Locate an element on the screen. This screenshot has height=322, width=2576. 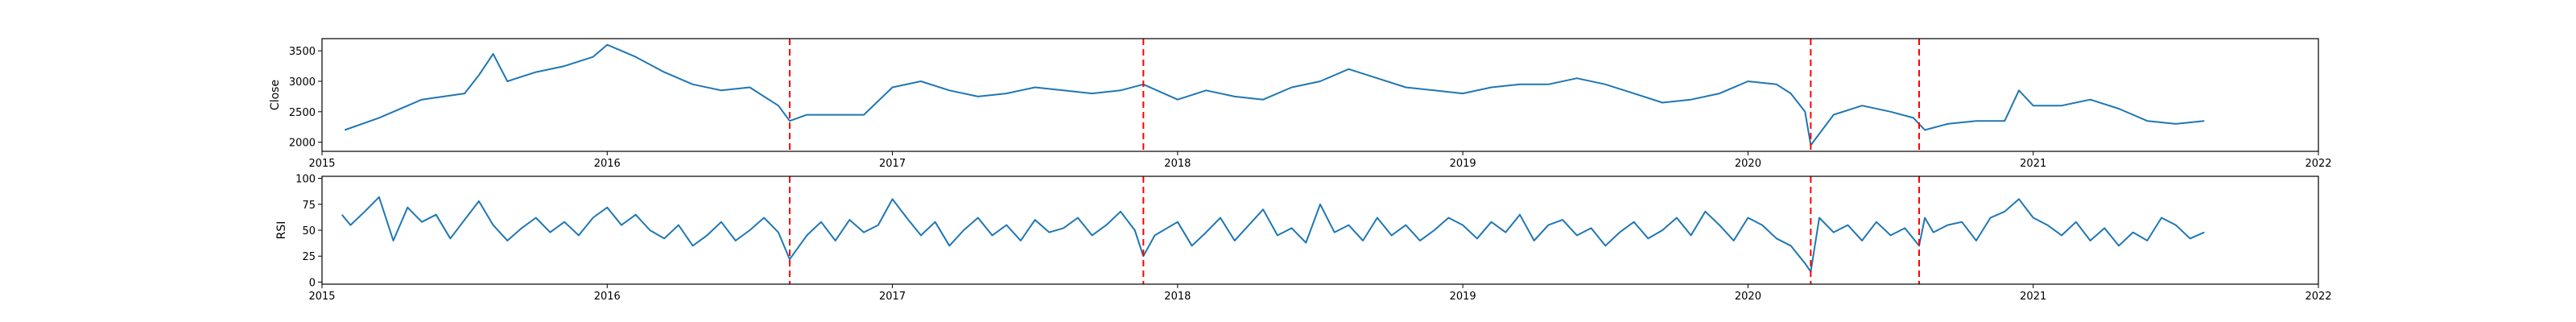
rsi-xtick-label: 2015 is located at coordinates (321, 297).